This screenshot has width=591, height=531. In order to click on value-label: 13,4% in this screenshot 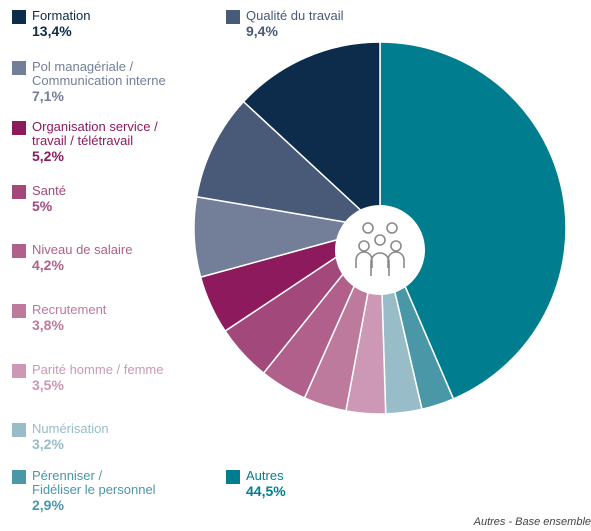, I will do `click(52, 31)`.